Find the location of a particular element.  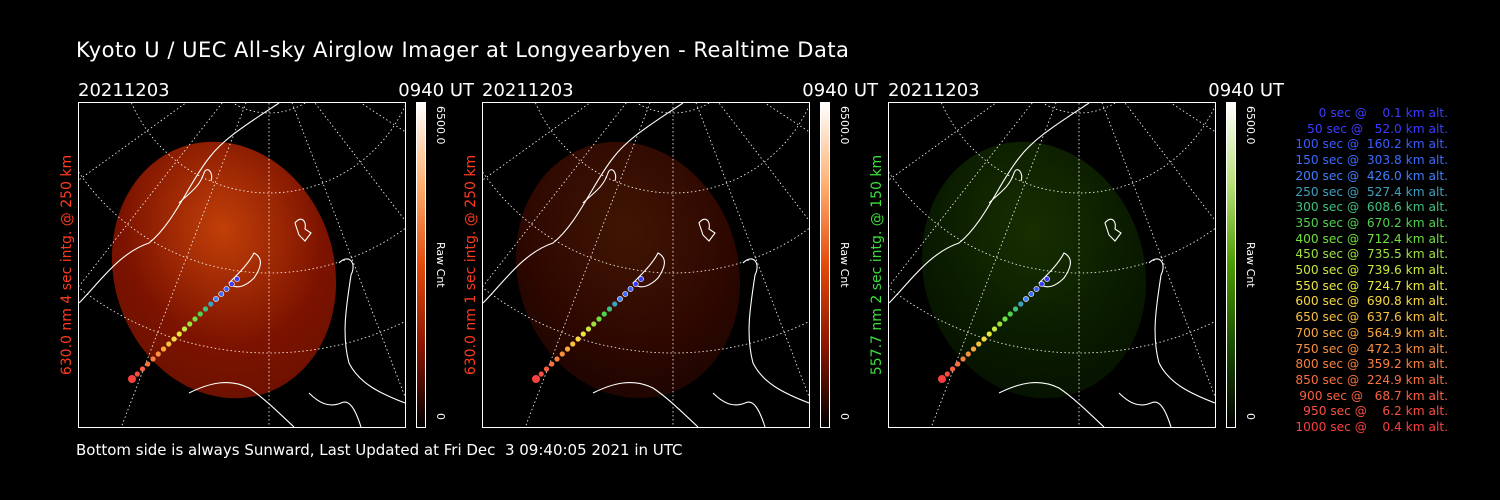

legend-entry: 250 sec @ 527.4 km alt. is located at coordinates (1369, 191).